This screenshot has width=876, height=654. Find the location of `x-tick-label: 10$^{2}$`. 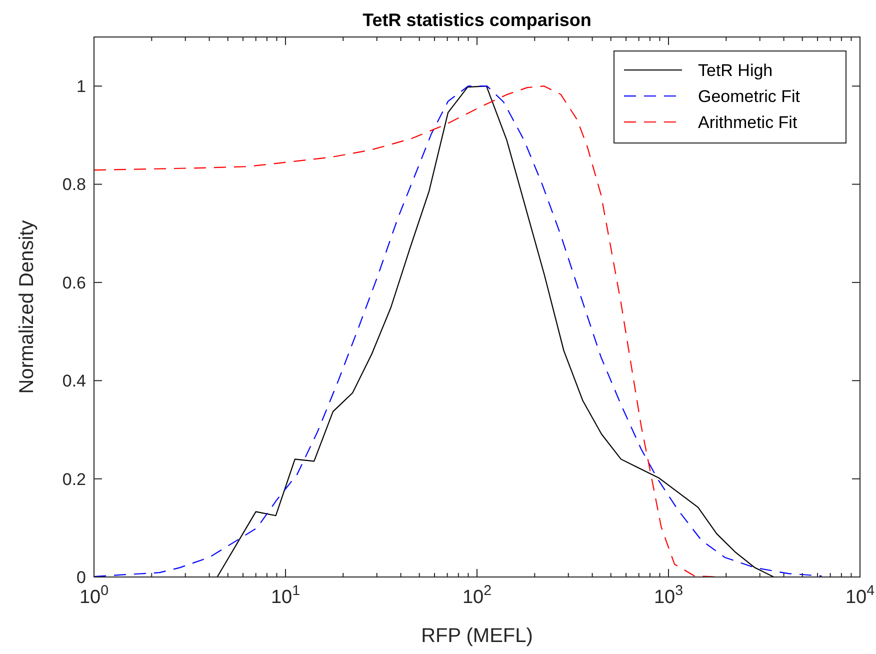

x-tick-label: 10$^{2}$ is located at coordinates (477, 595).